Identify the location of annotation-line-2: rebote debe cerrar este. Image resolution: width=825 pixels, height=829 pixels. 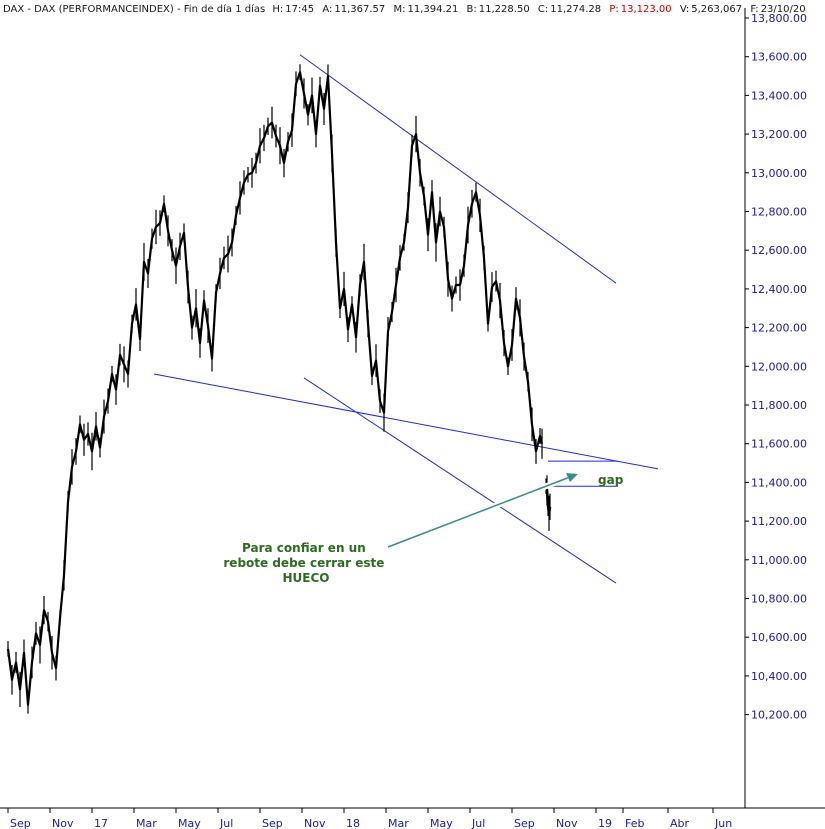
(303, 563).